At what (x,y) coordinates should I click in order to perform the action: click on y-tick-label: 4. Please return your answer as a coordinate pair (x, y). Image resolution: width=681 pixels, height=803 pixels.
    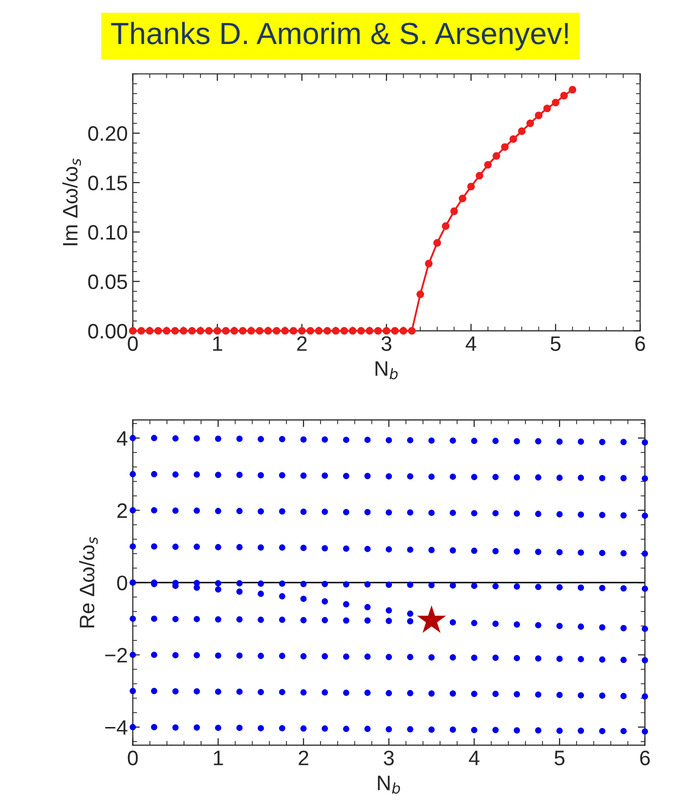
    Looking at the image, I should click on (122, 438).